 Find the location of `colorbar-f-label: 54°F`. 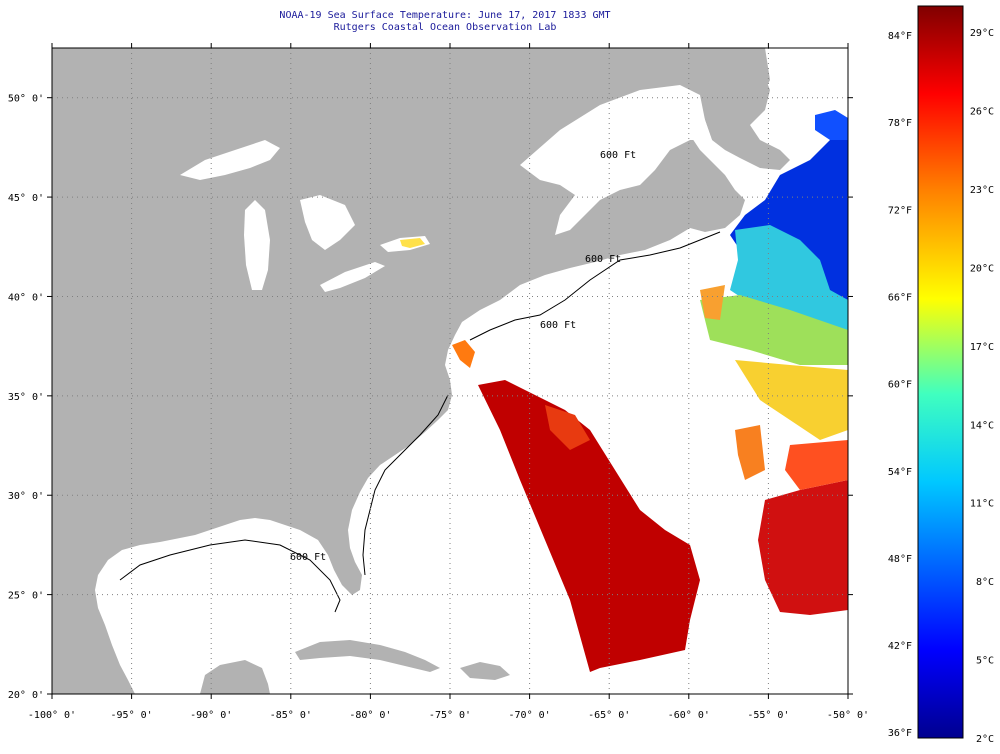

colorbar-f-label: 54°F is located at coordinates (900, 472).